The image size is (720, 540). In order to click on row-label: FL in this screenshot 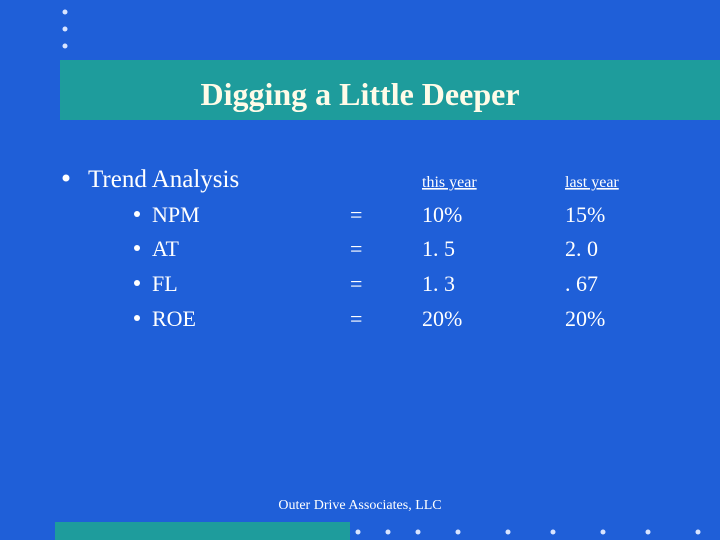, I will do `click(165, 283)`.